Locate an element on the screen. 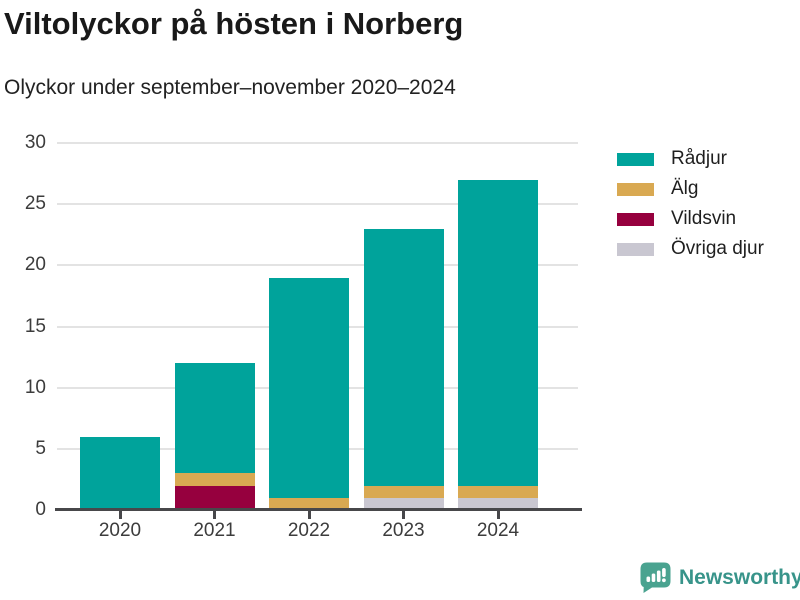 This screenshot has width=800, height=600. y-label-0: 0 is located at coordinates (40, 509).